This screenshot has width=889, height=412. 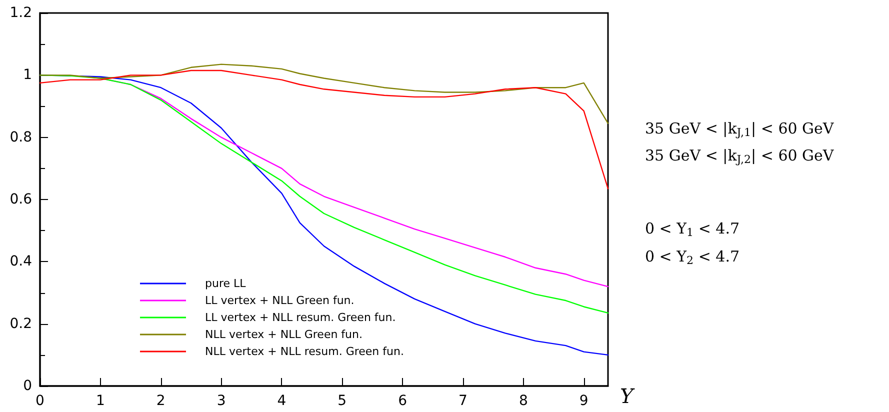 I want to click on x-axis-title: Y, so click(x=627, y=396).